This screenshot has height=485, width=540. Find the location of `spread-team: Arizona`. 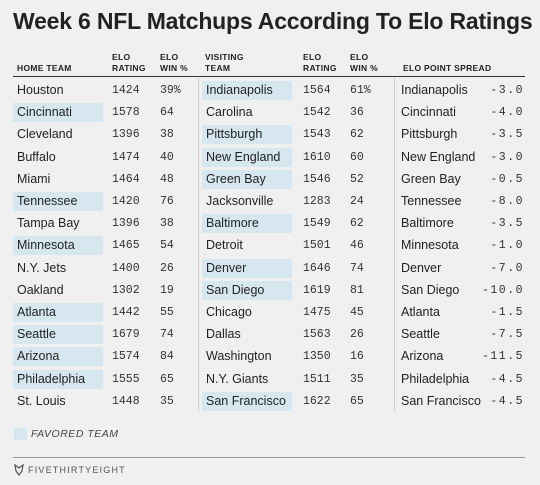

spread-team: Arizona is located at coordinates (422, 356).